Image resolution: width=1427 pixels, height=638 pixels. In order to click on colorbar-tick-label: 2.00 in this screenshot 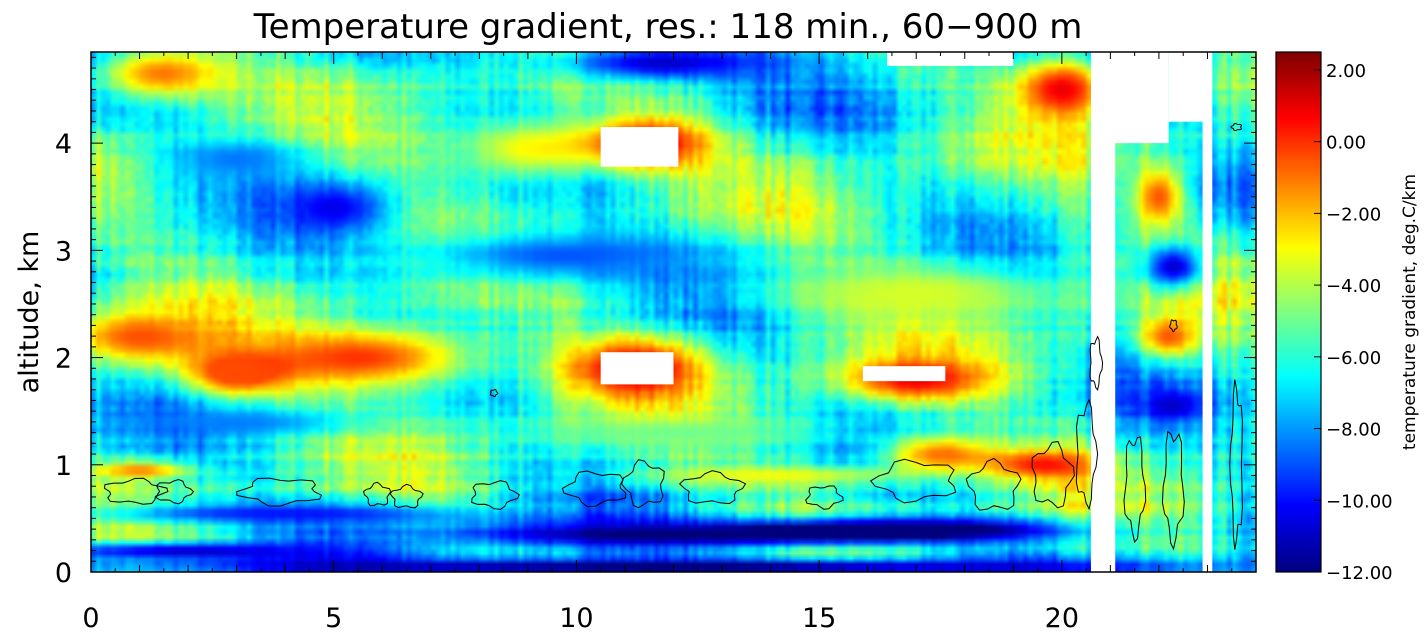, I will do `click(1346, 71)`.